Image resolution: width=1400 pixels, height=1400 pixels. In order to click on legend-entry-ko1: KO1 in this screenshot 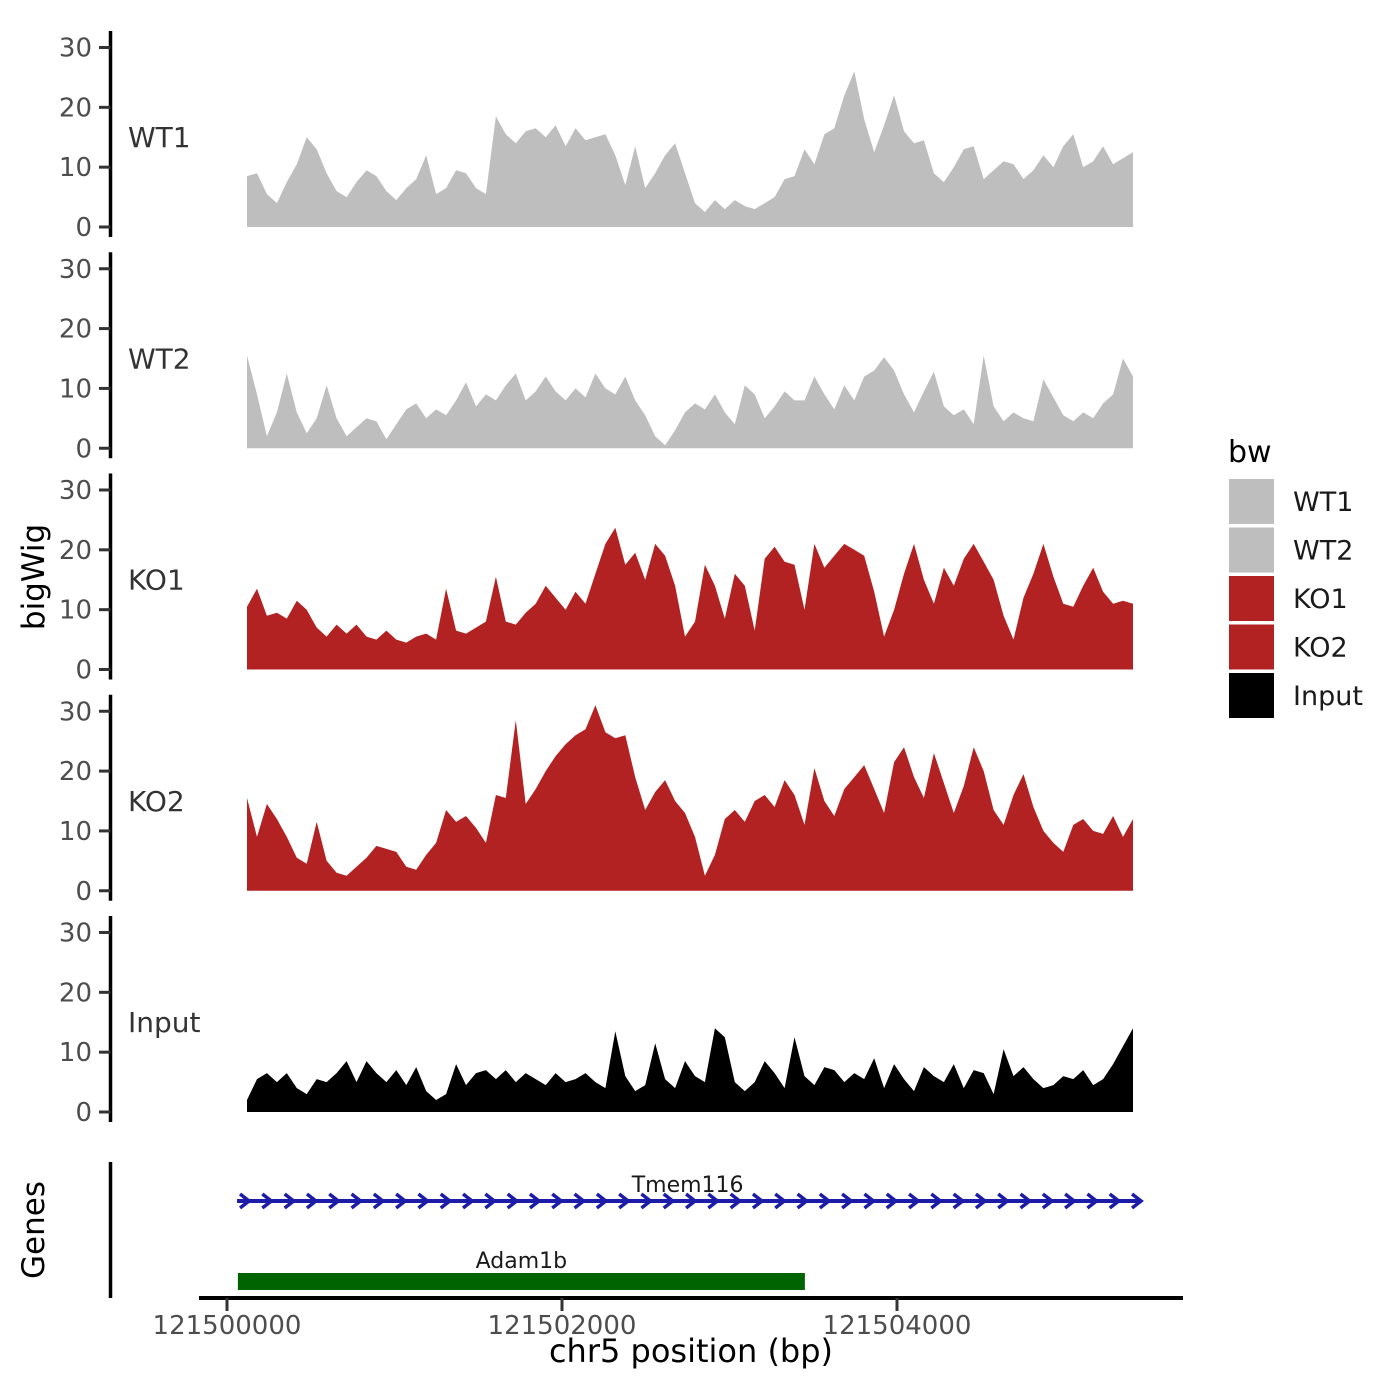, I will do `click(1288, 598)`.